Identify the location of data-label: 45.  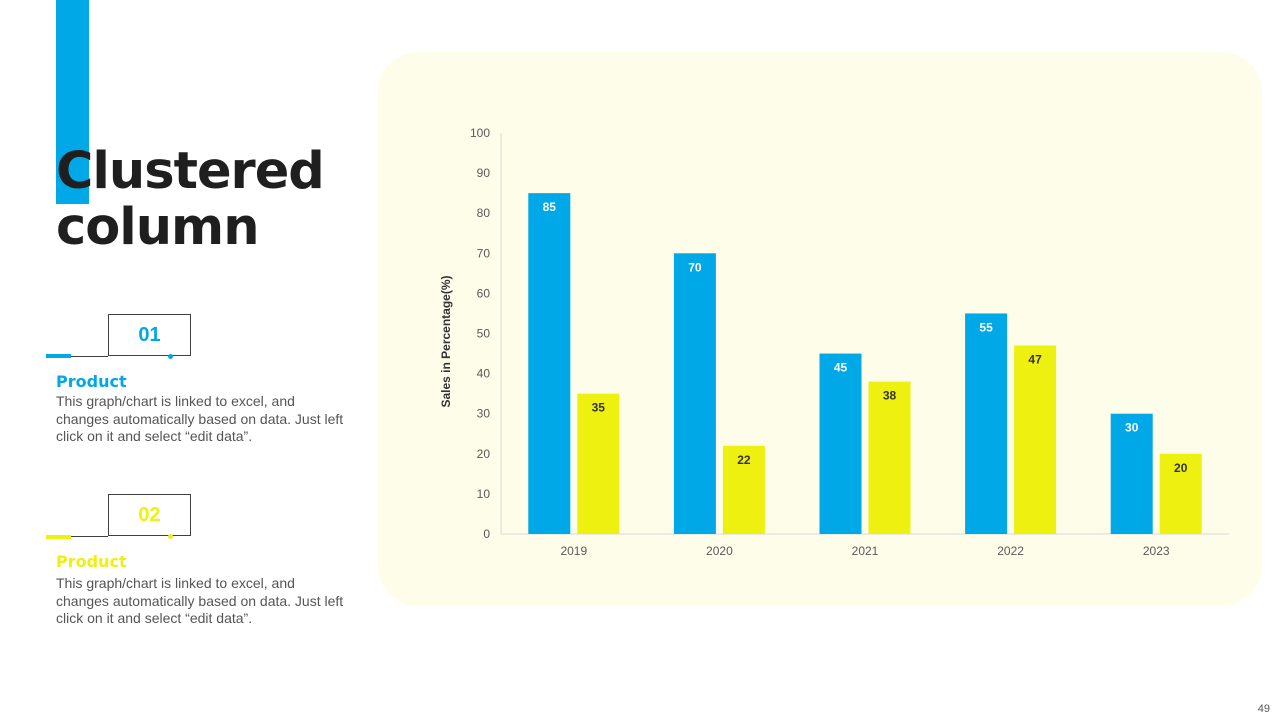
(841, 368).